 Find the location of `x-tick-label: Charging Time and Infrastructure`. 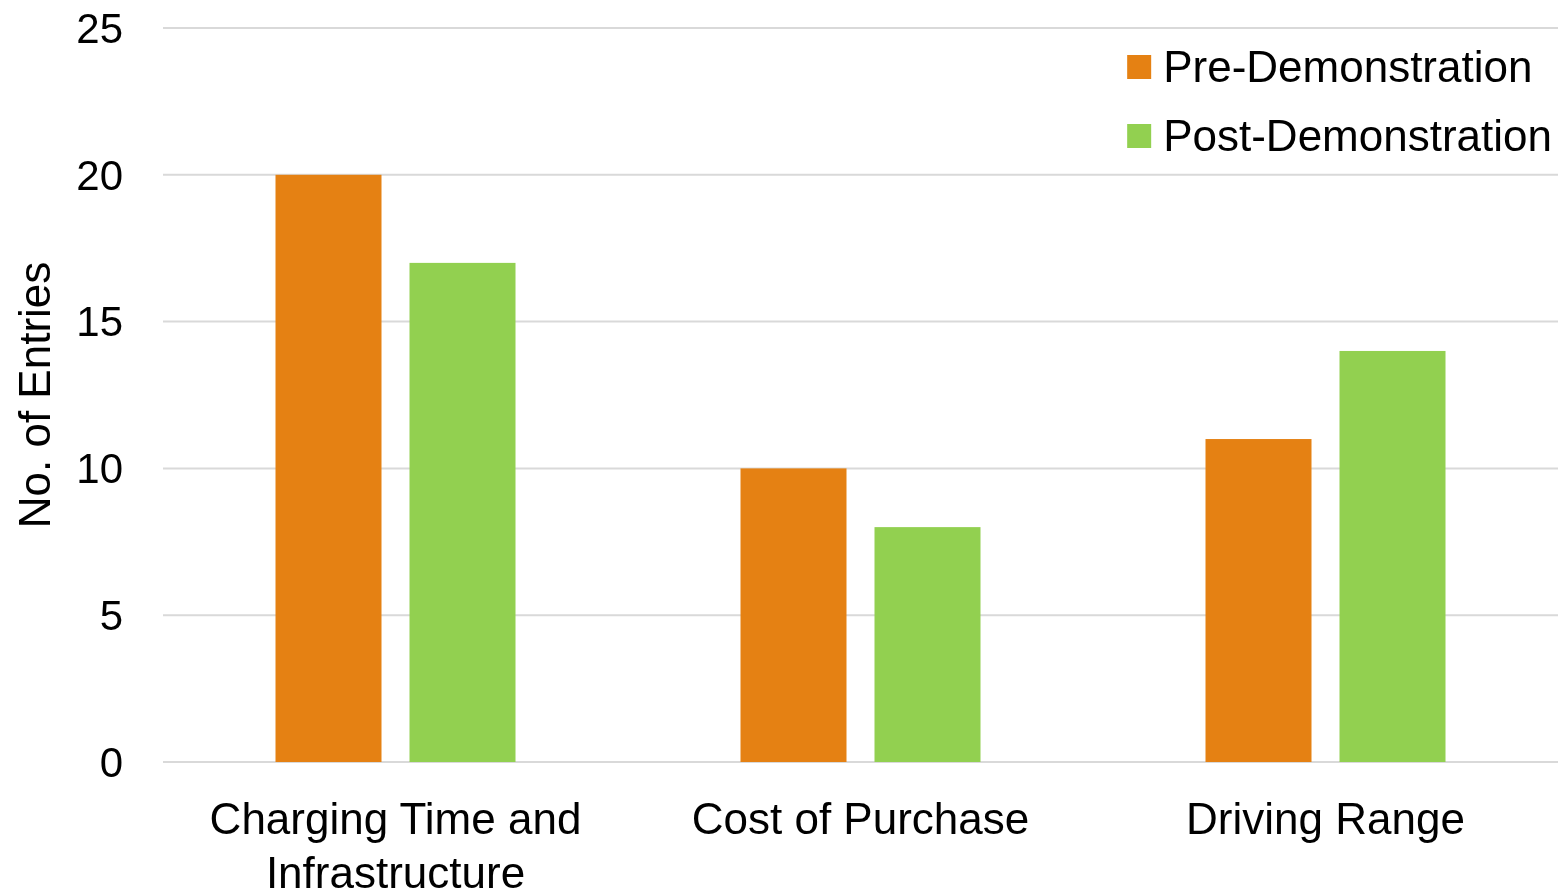

x-tick-label: Charging Time and Infrastructure is located at coordinates (395, 843).